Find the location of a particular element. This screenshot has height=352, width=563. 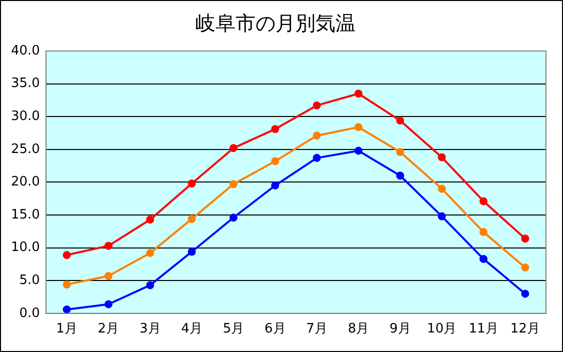

x-tick-label: 4月 is located at coordinates (191, 329).